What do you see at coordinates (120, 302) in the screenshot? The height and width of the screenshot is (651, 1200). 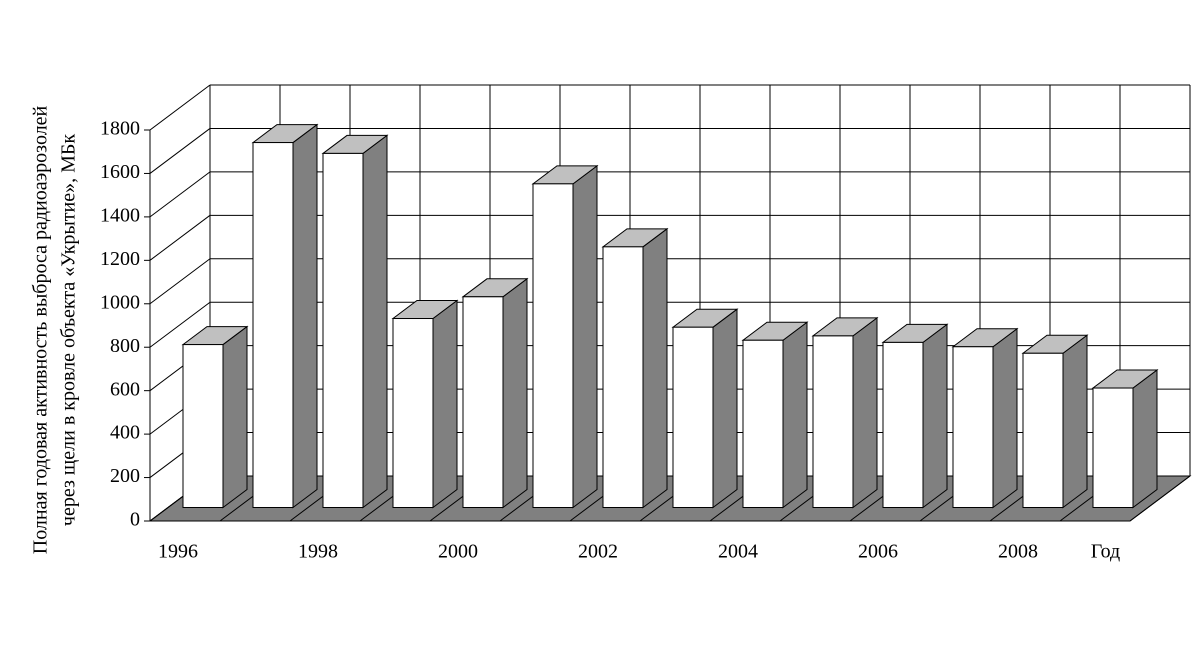 I see `y-tick-label: 1000` at bounding box center [120, 302].